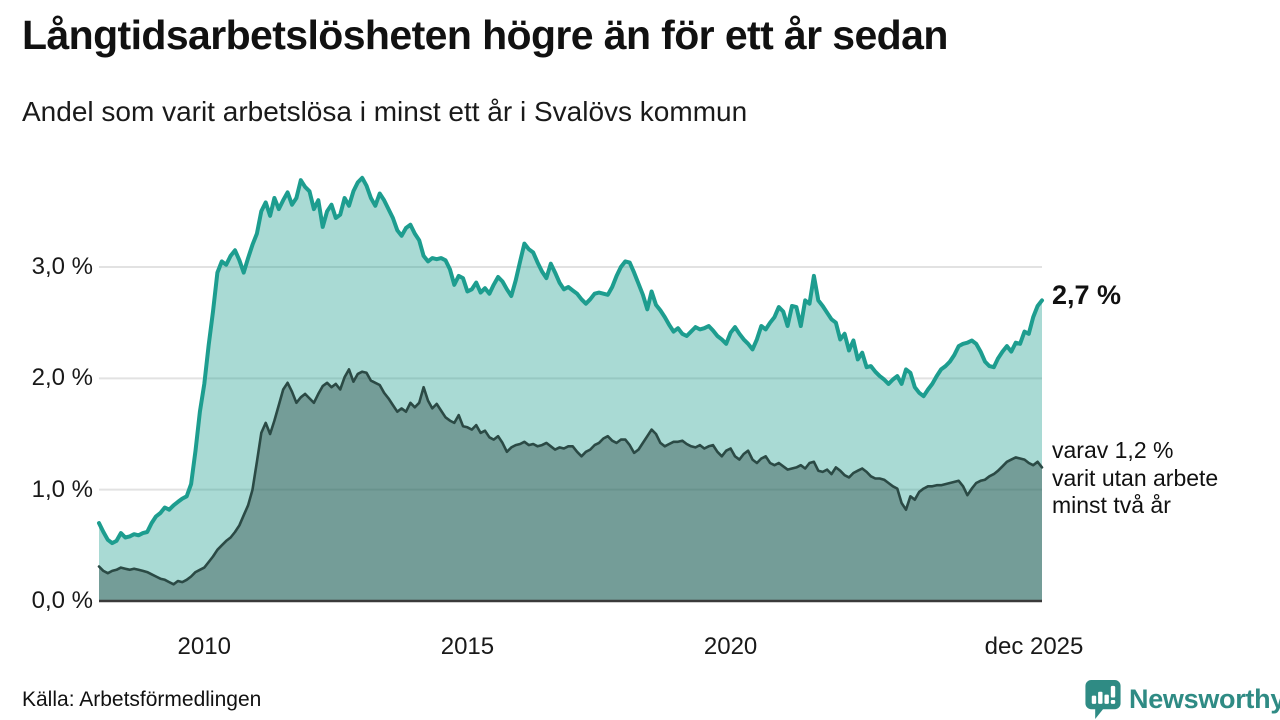  What do you see at coordinates (204, 646) in the screenshot?
I see `x-tick-label: 2010` at bounding box center [204, 646].